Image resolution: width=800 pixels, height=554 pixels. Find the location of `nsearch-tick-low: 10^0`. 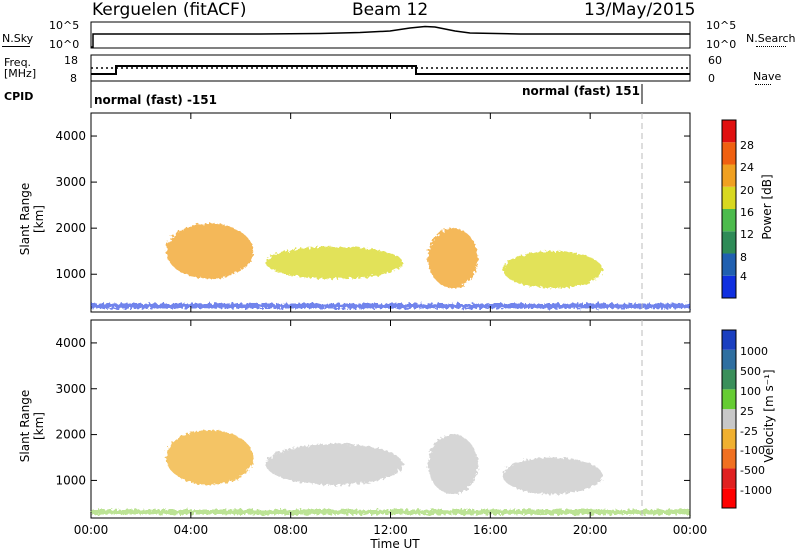

nsearch-tick-low: 10^0 is located at coordinates (721, 44).